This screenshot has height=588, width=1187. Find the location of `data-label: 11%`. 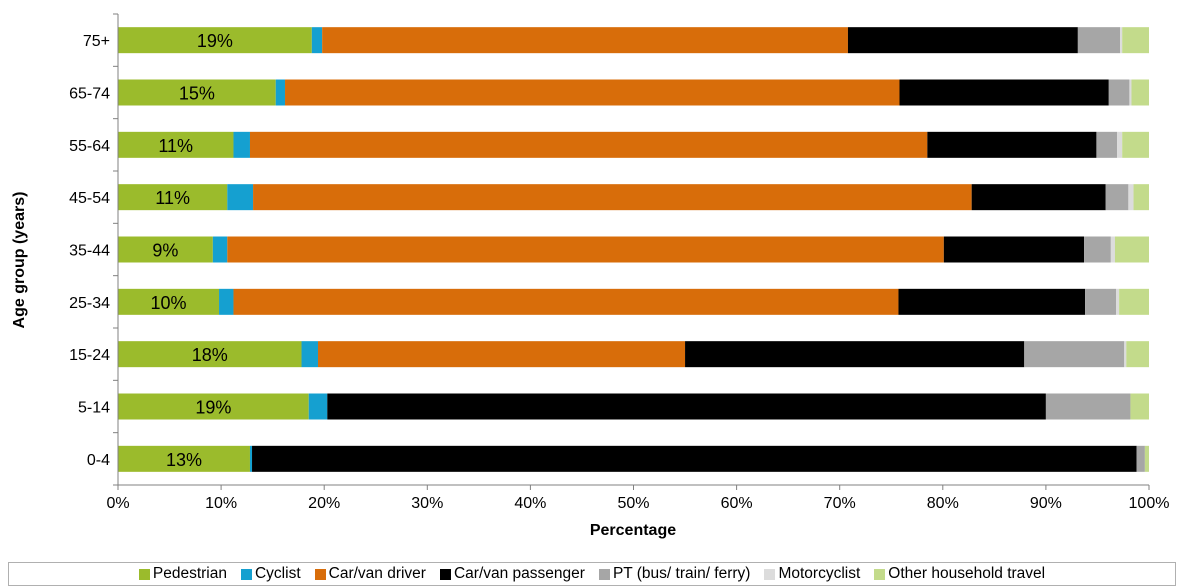

data-label: 11% is located at coordinates (172, 198).